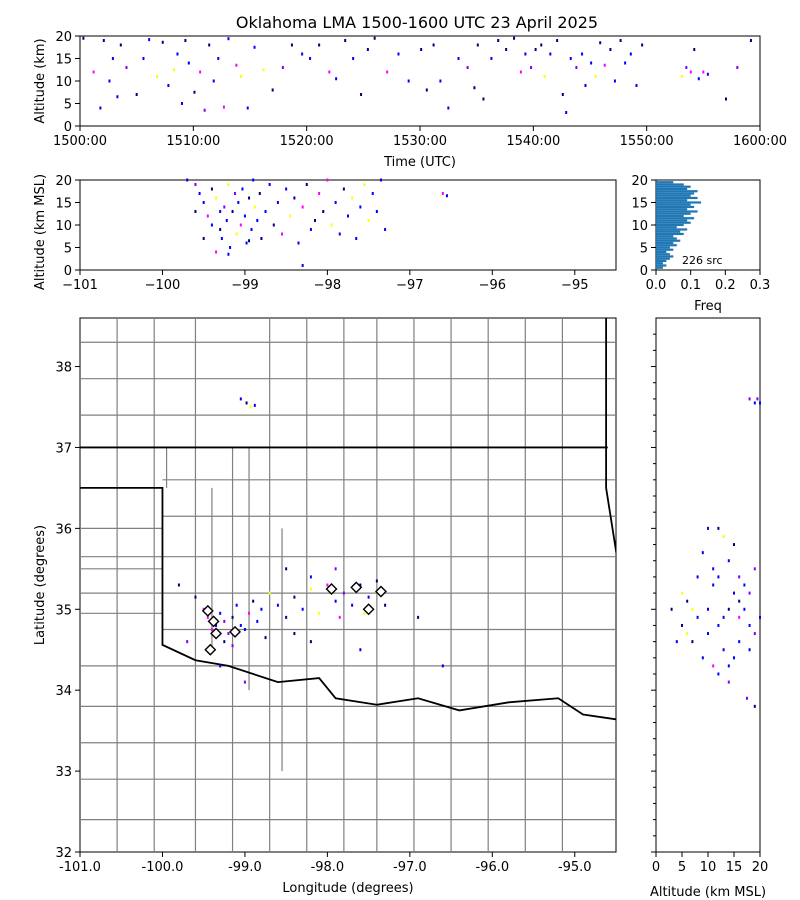 The height and width of the screenshot is (900, 800). I want to click on time-altitude-x-tick-label: 1500:00, so click(80, 141).